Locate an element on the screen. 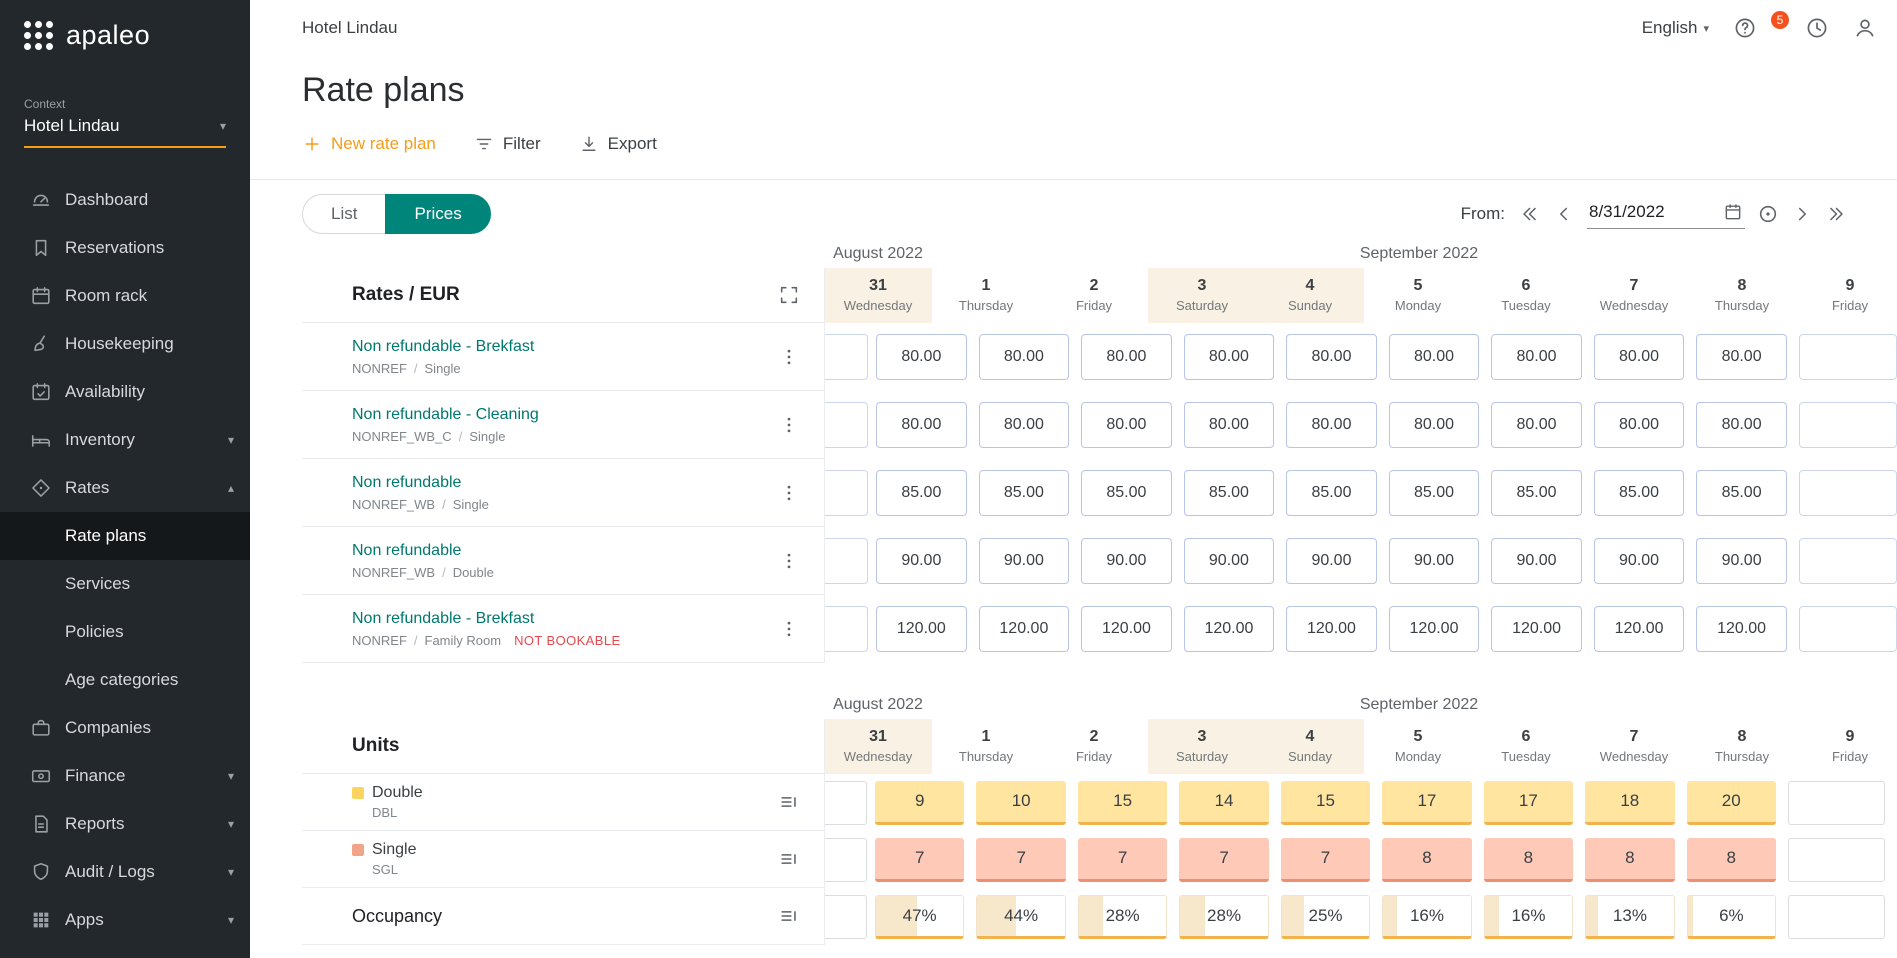 This screenshot has height=958, width=1897. unit-count-cell: 9 is located at coordinates (920, 802).